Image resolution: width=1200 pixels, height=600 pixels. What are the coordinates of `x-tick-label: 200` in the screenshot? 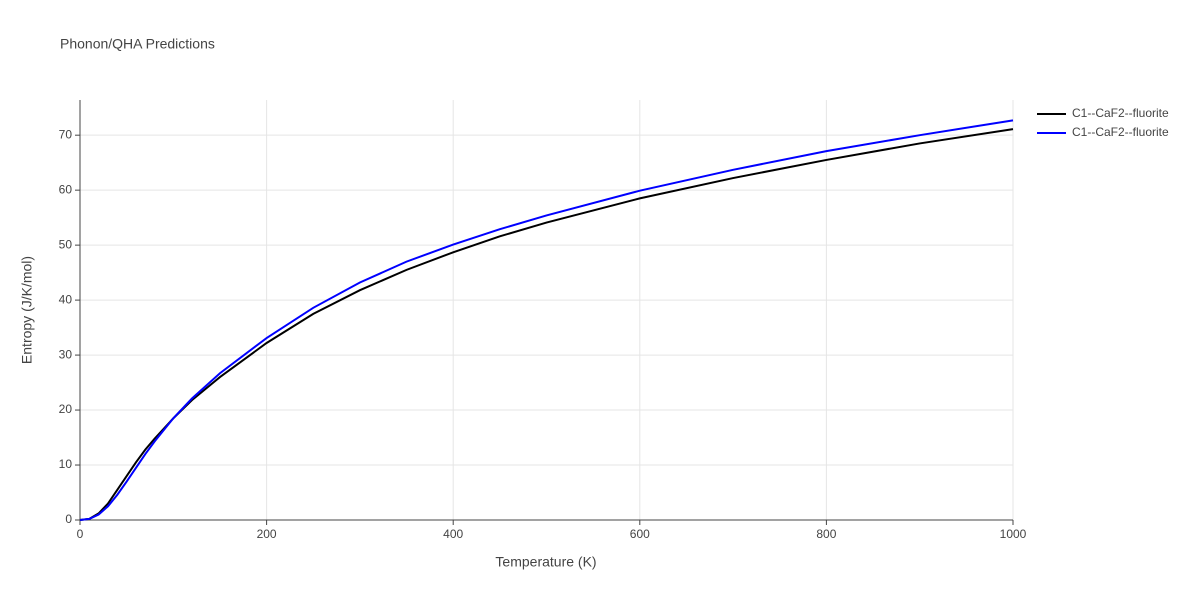 It's located at (267, 534).